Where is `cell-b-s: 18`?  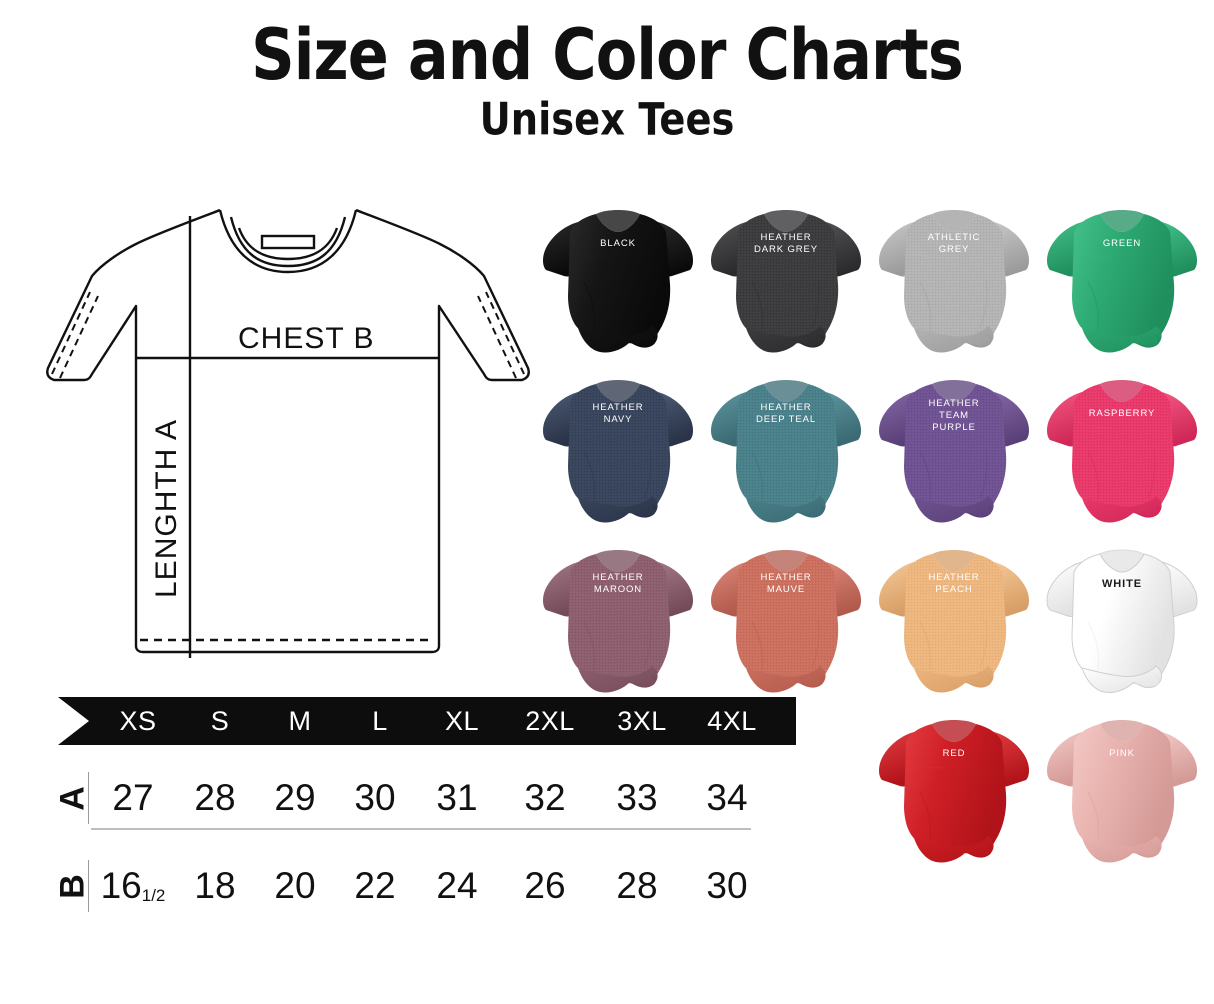
cell-b-s: 18 is located at coordinates (215, 885).